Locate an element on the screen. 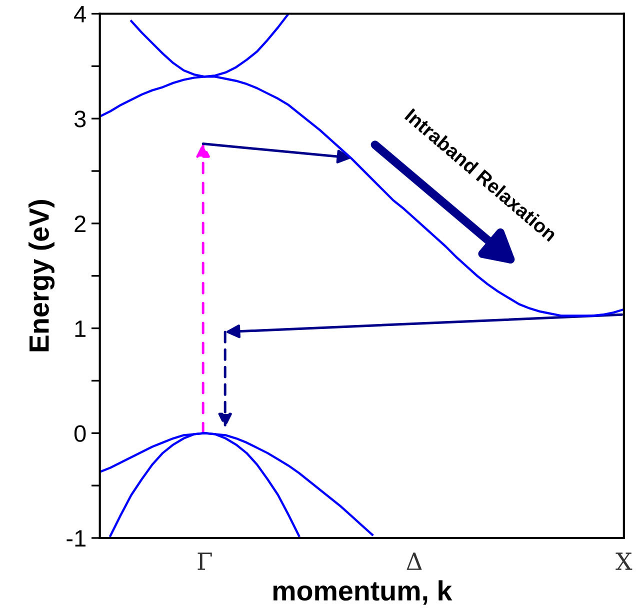  x-tick-label: Γ is located at coordinates (205, 561).